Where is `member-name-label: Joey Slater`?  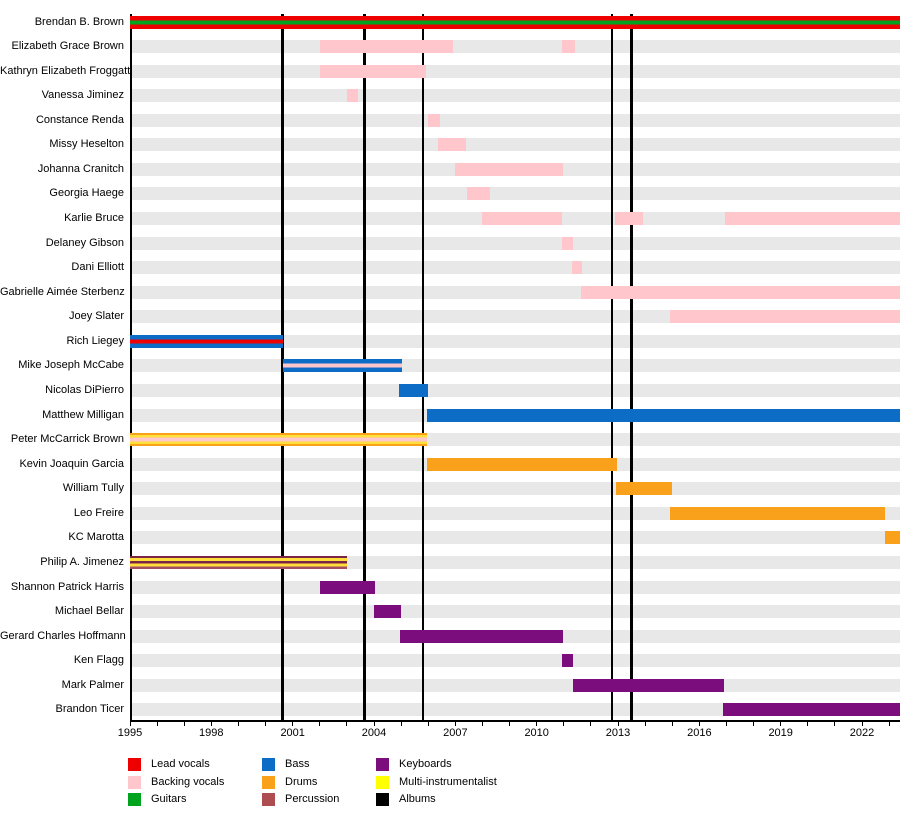 member-name-label: Joey Slater is located at coordinates (96, 316).